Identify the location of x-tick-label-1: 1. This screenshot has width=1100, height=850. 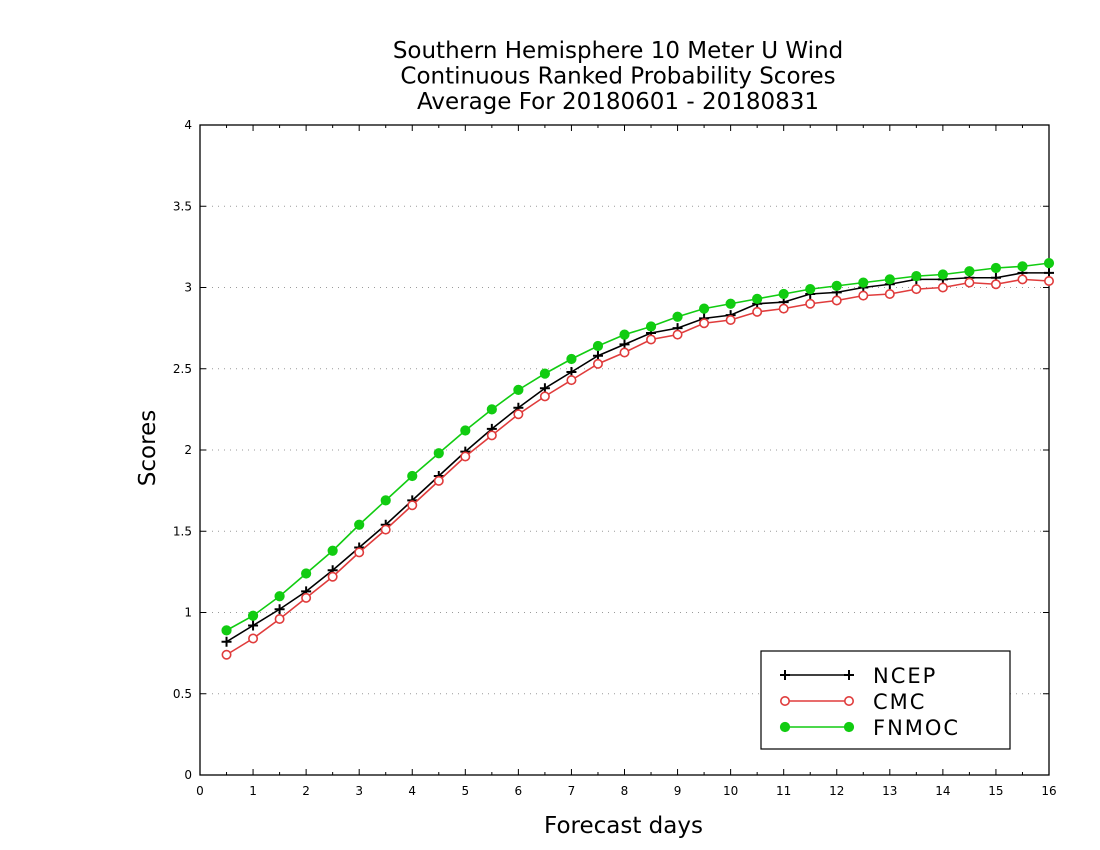
(253, 791).